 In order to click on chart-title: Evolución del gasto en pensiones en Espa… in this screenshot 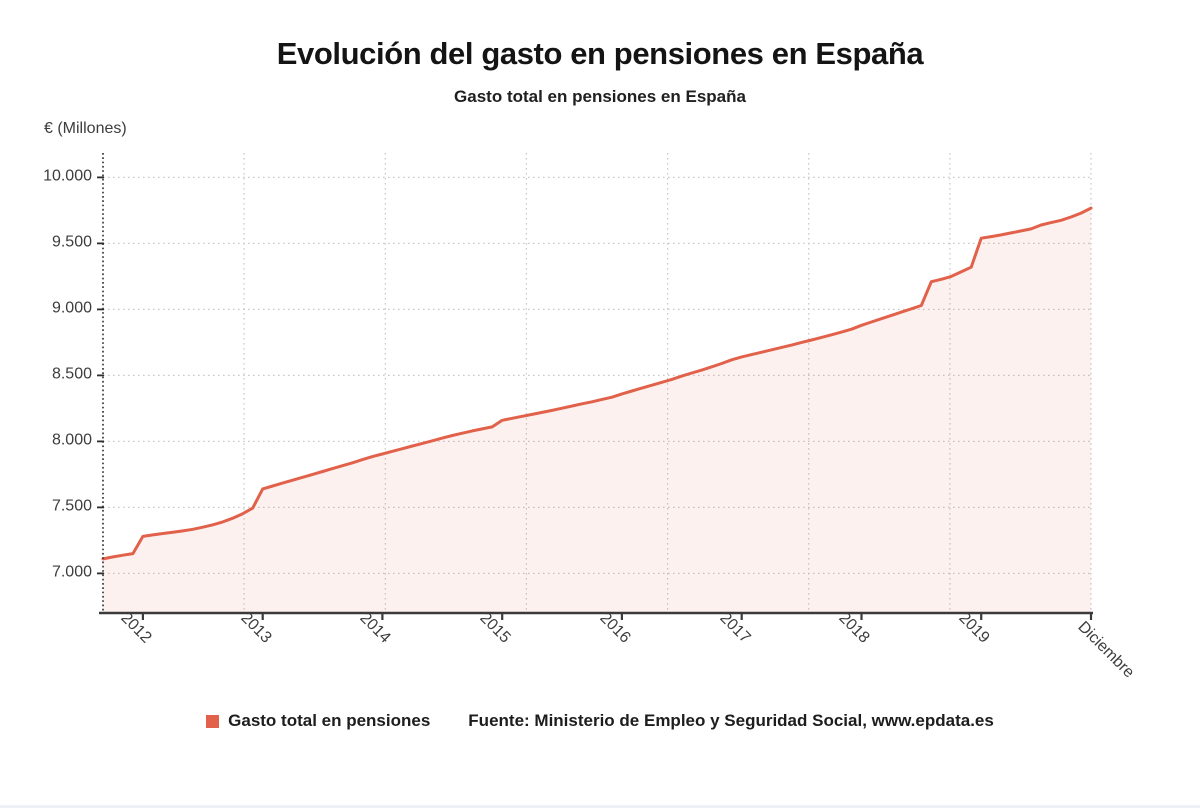, I will do `click(600, 53)`.